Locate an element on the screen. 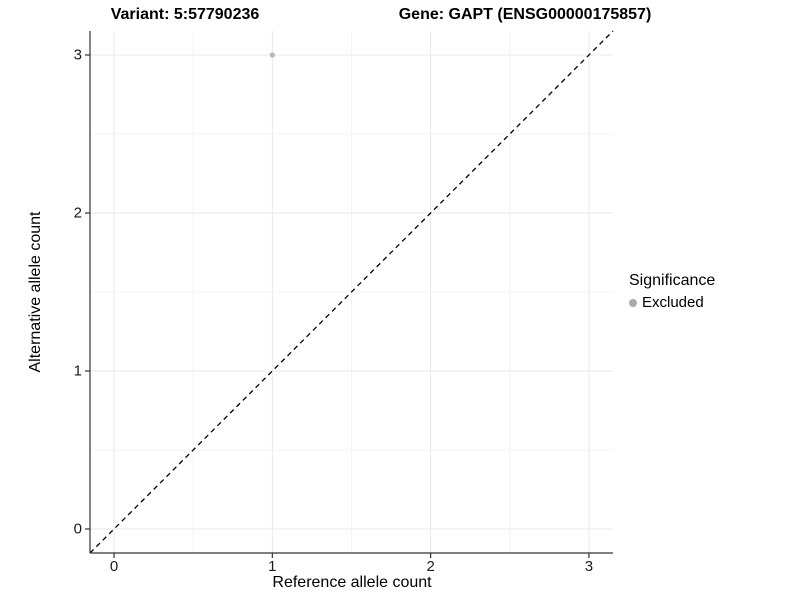  legend-title: Significance is located at coordinates (672, 280).